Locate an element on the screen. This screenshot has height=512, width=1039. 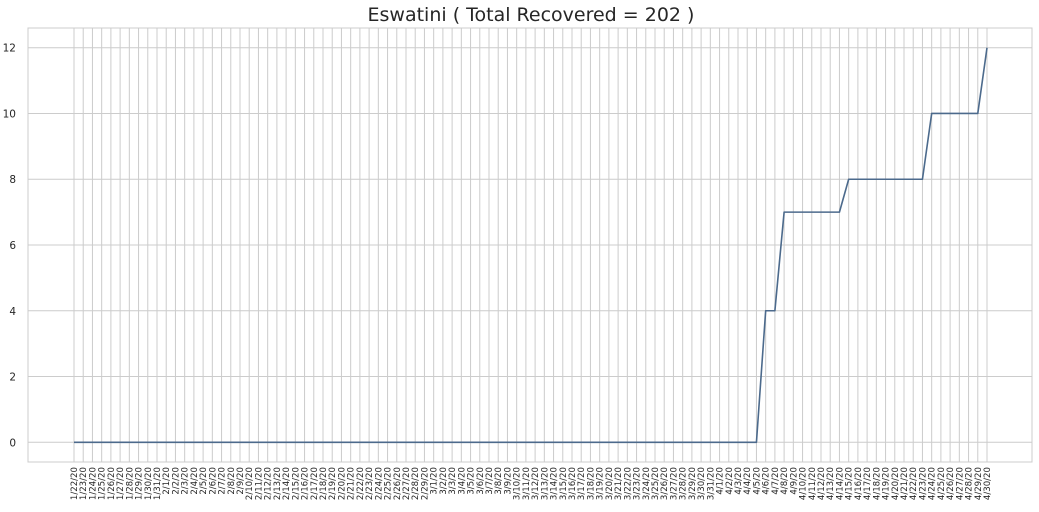
x-tick-label: 4/12/20 is located at coordinates (822, 483).